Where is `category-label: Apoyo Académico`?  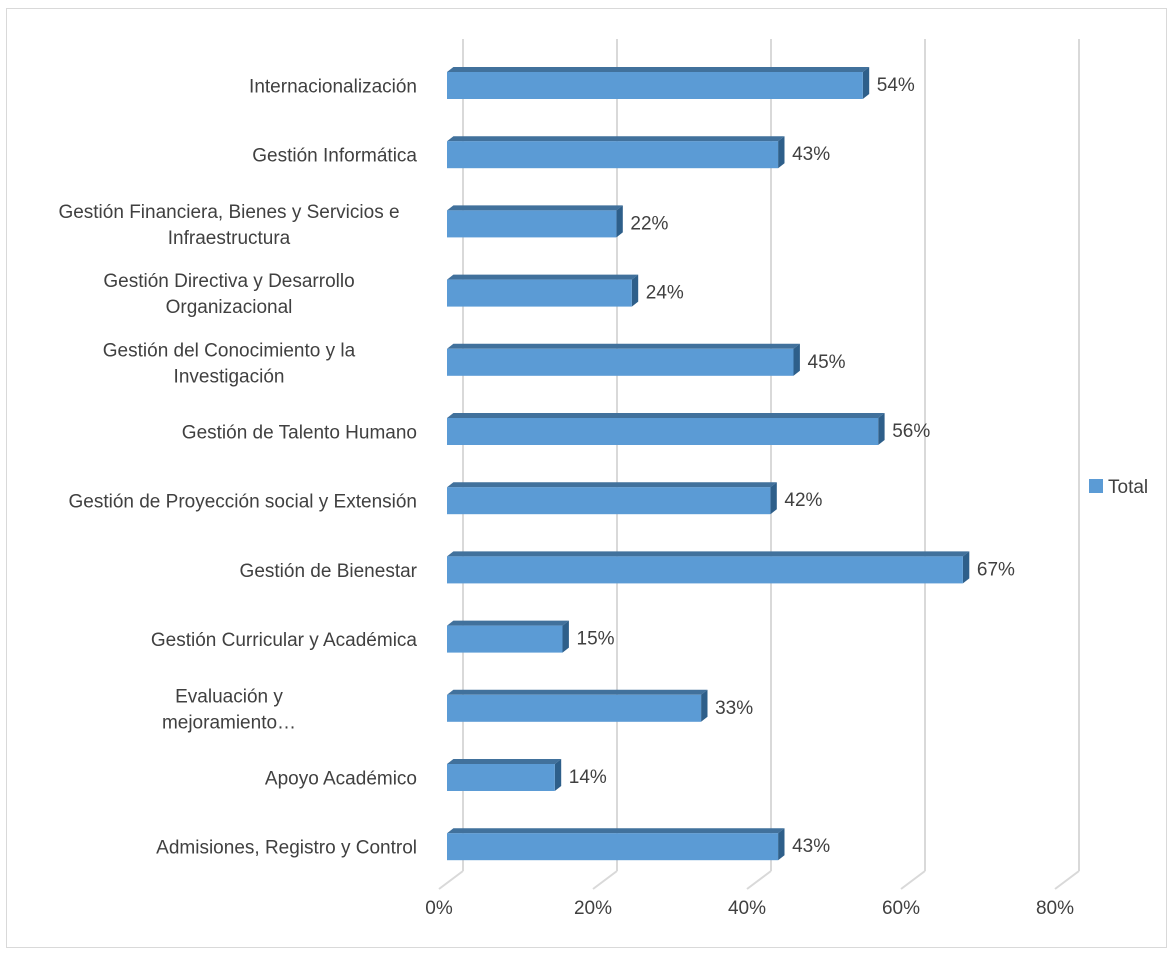 category-label: Apoyo Académico is located at coordinates (341, 779).